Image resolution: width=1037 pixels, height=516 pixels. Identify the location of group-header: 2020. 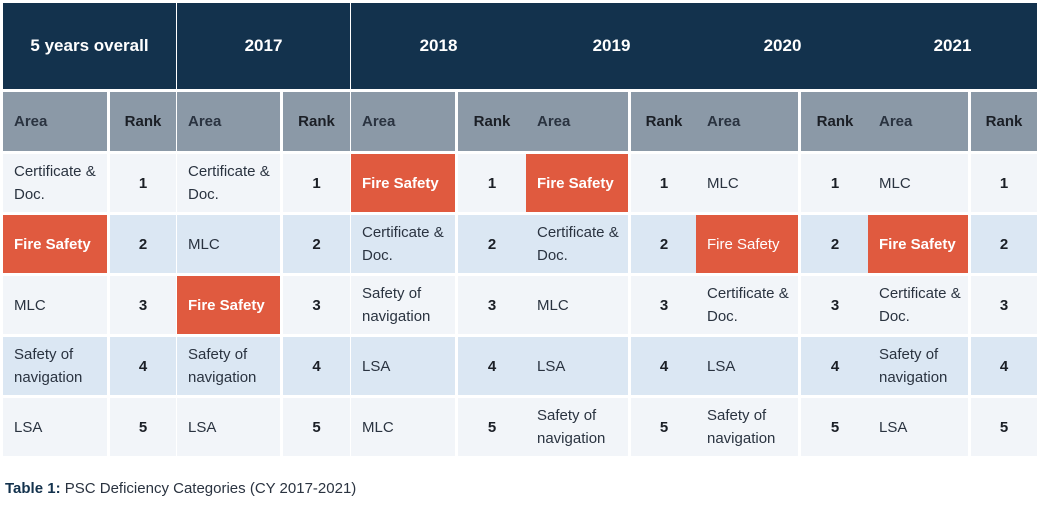
(782, 46).